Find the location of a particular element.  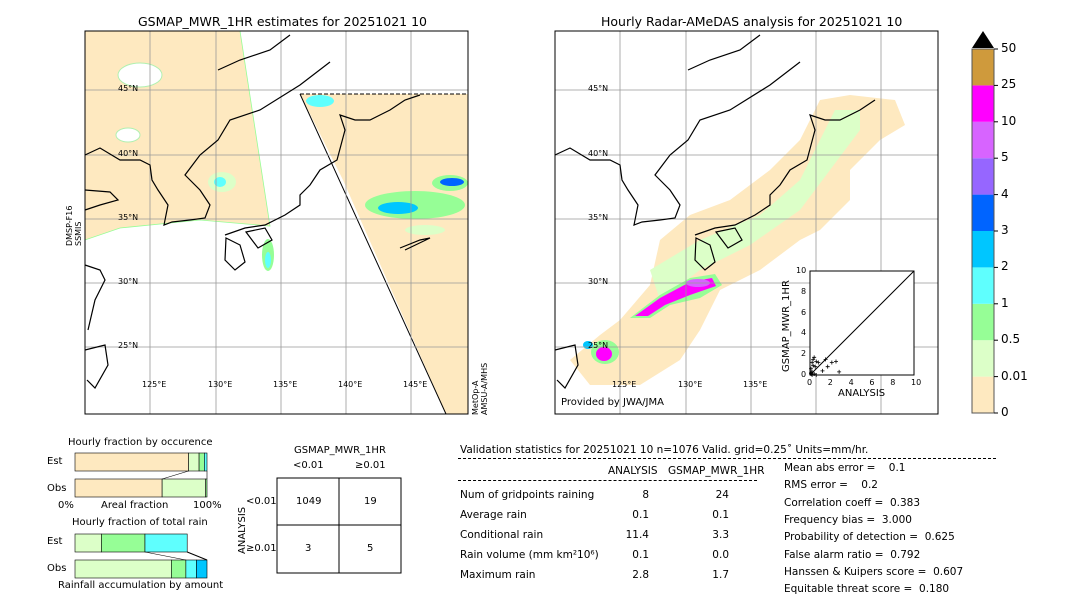

colorbar-label: 25 is located at coordinates (1009, 84).